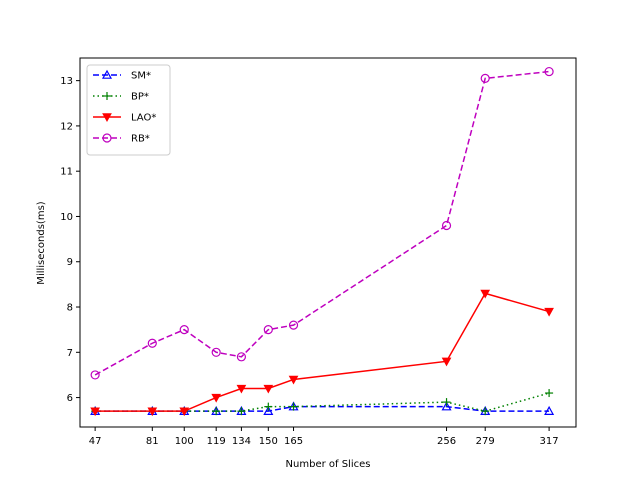 The height and width of the screenshot is (480, 640). I want to click on legend-label: SM*, so click(141, 76).